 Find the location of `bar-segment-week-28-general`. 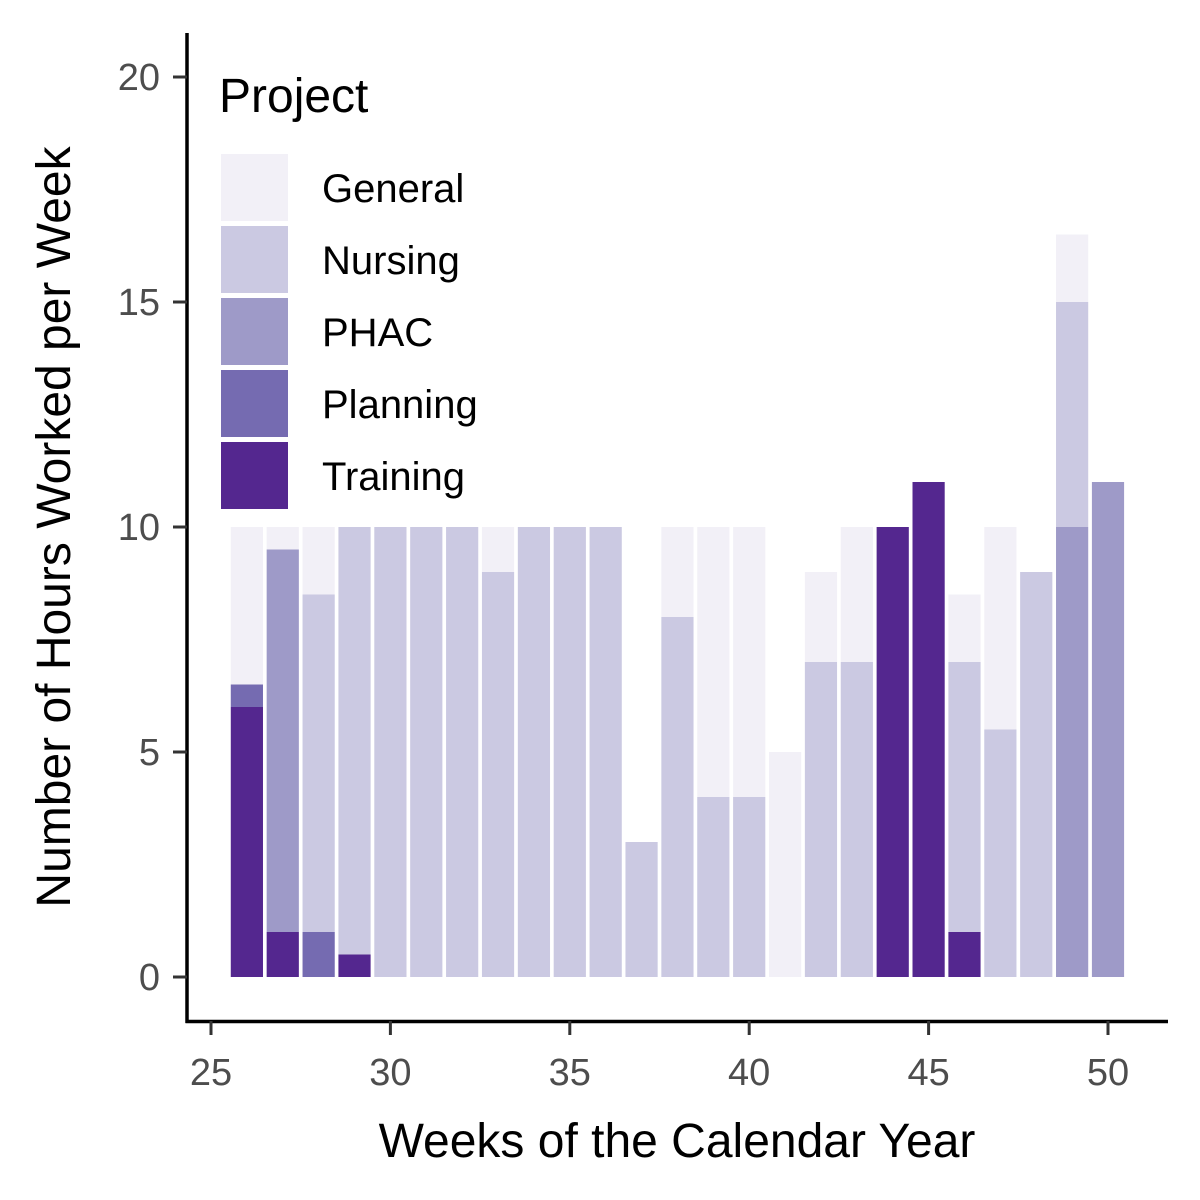

bar-segment-week-28-general is located at coordinates (318, 561).